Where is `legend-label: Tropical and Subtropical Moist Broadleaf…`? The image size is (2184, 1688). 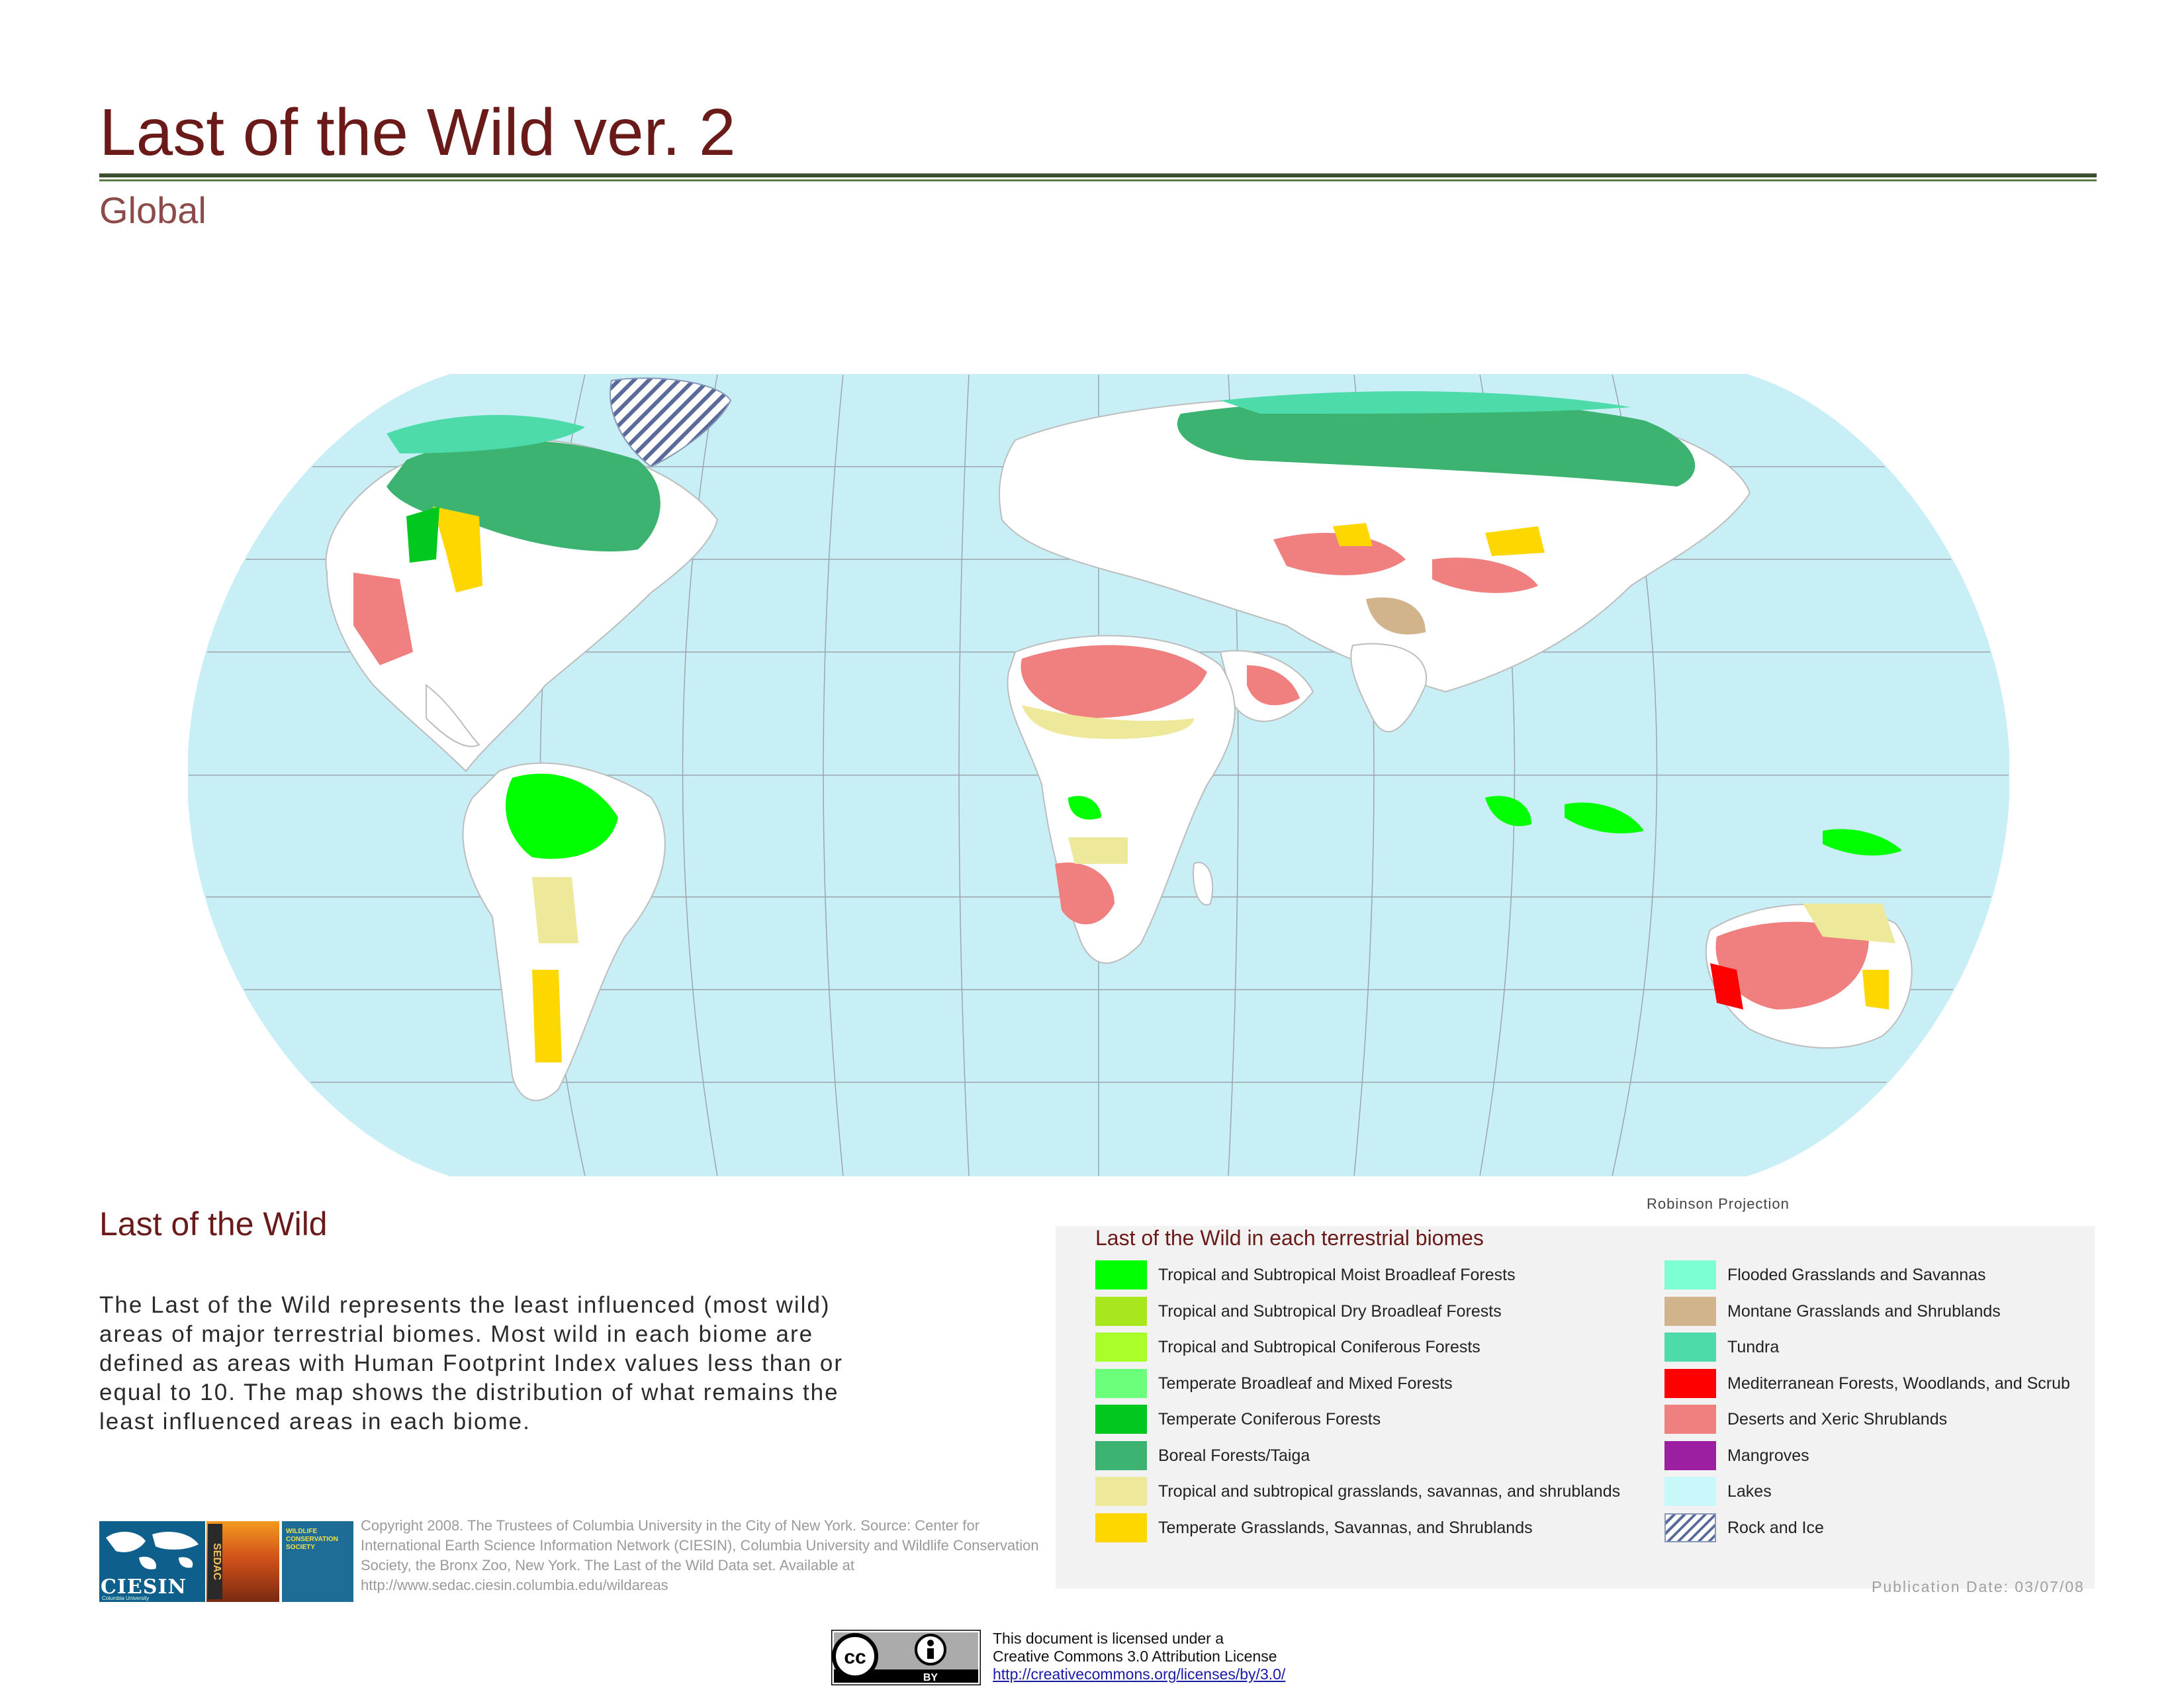 legend-label: Tropical and Subtropical Moist Broadleaf… is located at coordinates (1337, 1275).